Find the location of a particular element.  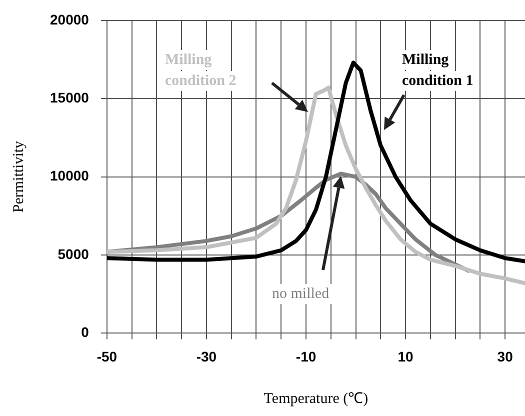

x-tick-label: -50 is located at coordinates (107, 356).